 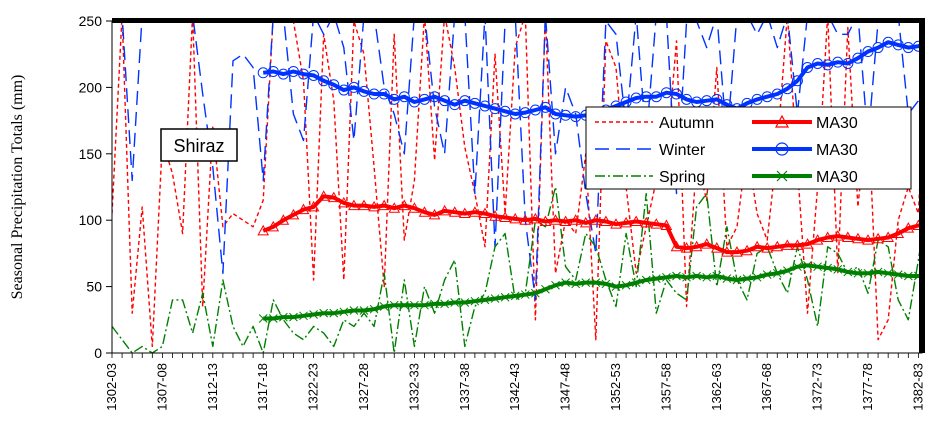 What do you see at coordinates (313, 387) in the screenshot?
I see `x-tick-label: 1322-23` at bounding box center [313, 387].